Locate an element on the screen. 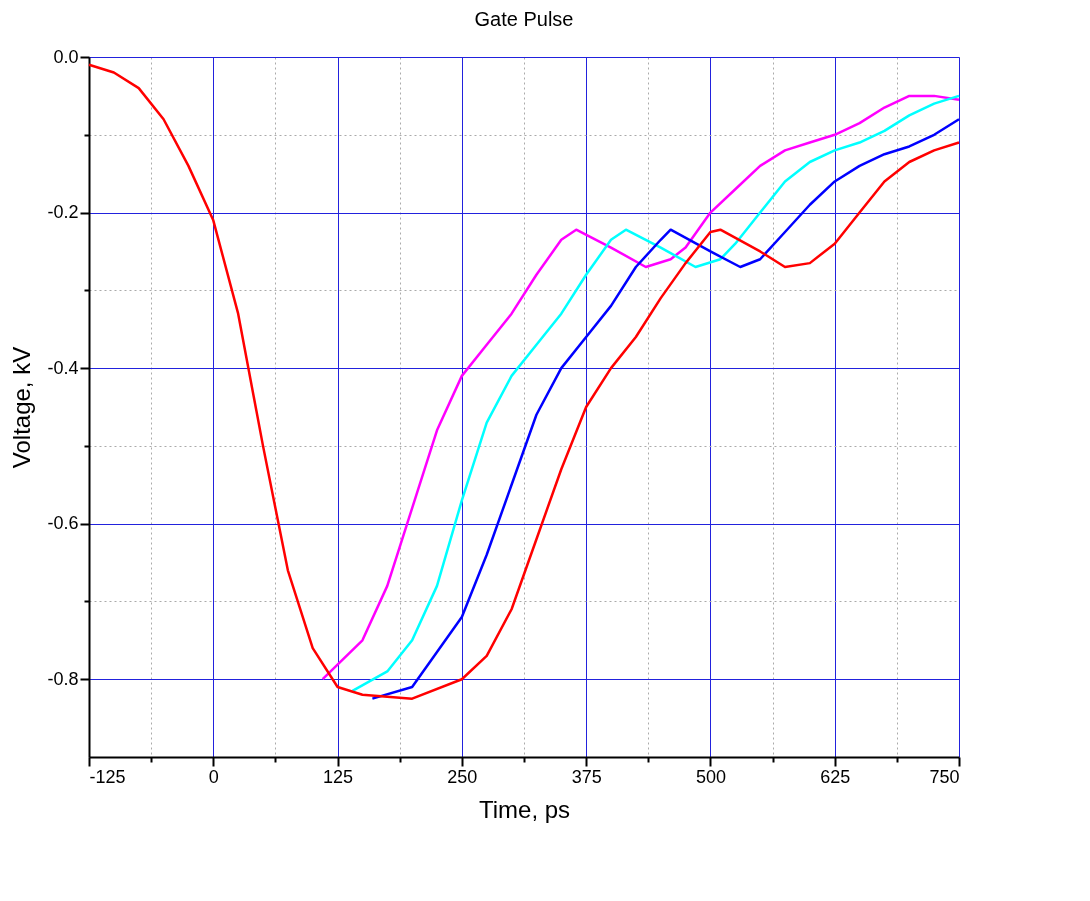 The width and height of the screenshot is (1090, 901). y-tick-label: -0.6 is located at coordinates (63, 523).